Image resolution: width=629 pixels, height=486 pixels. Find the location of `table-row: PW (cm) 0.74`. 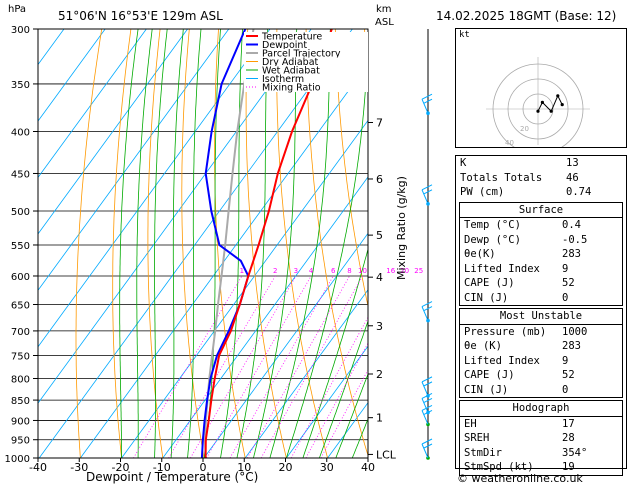

table-row: PW (cm) 0.74 is located at coordinates (541, 192).